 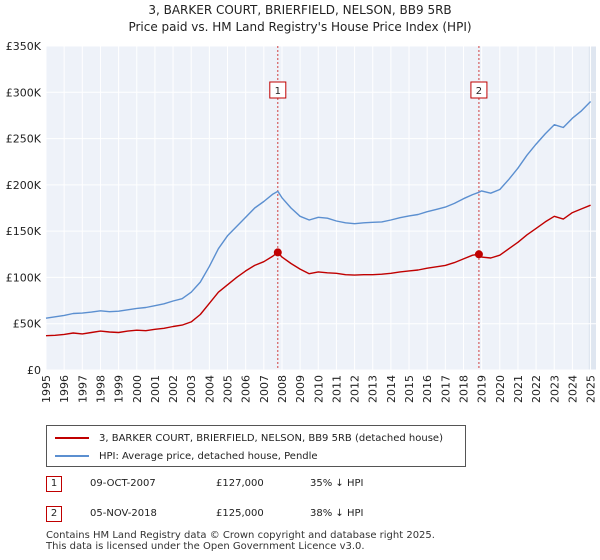 What do you see at coordinates (228, 389) in the screenshot?
I see `x-tick-label: 2005` at bounding box center [228, 389].